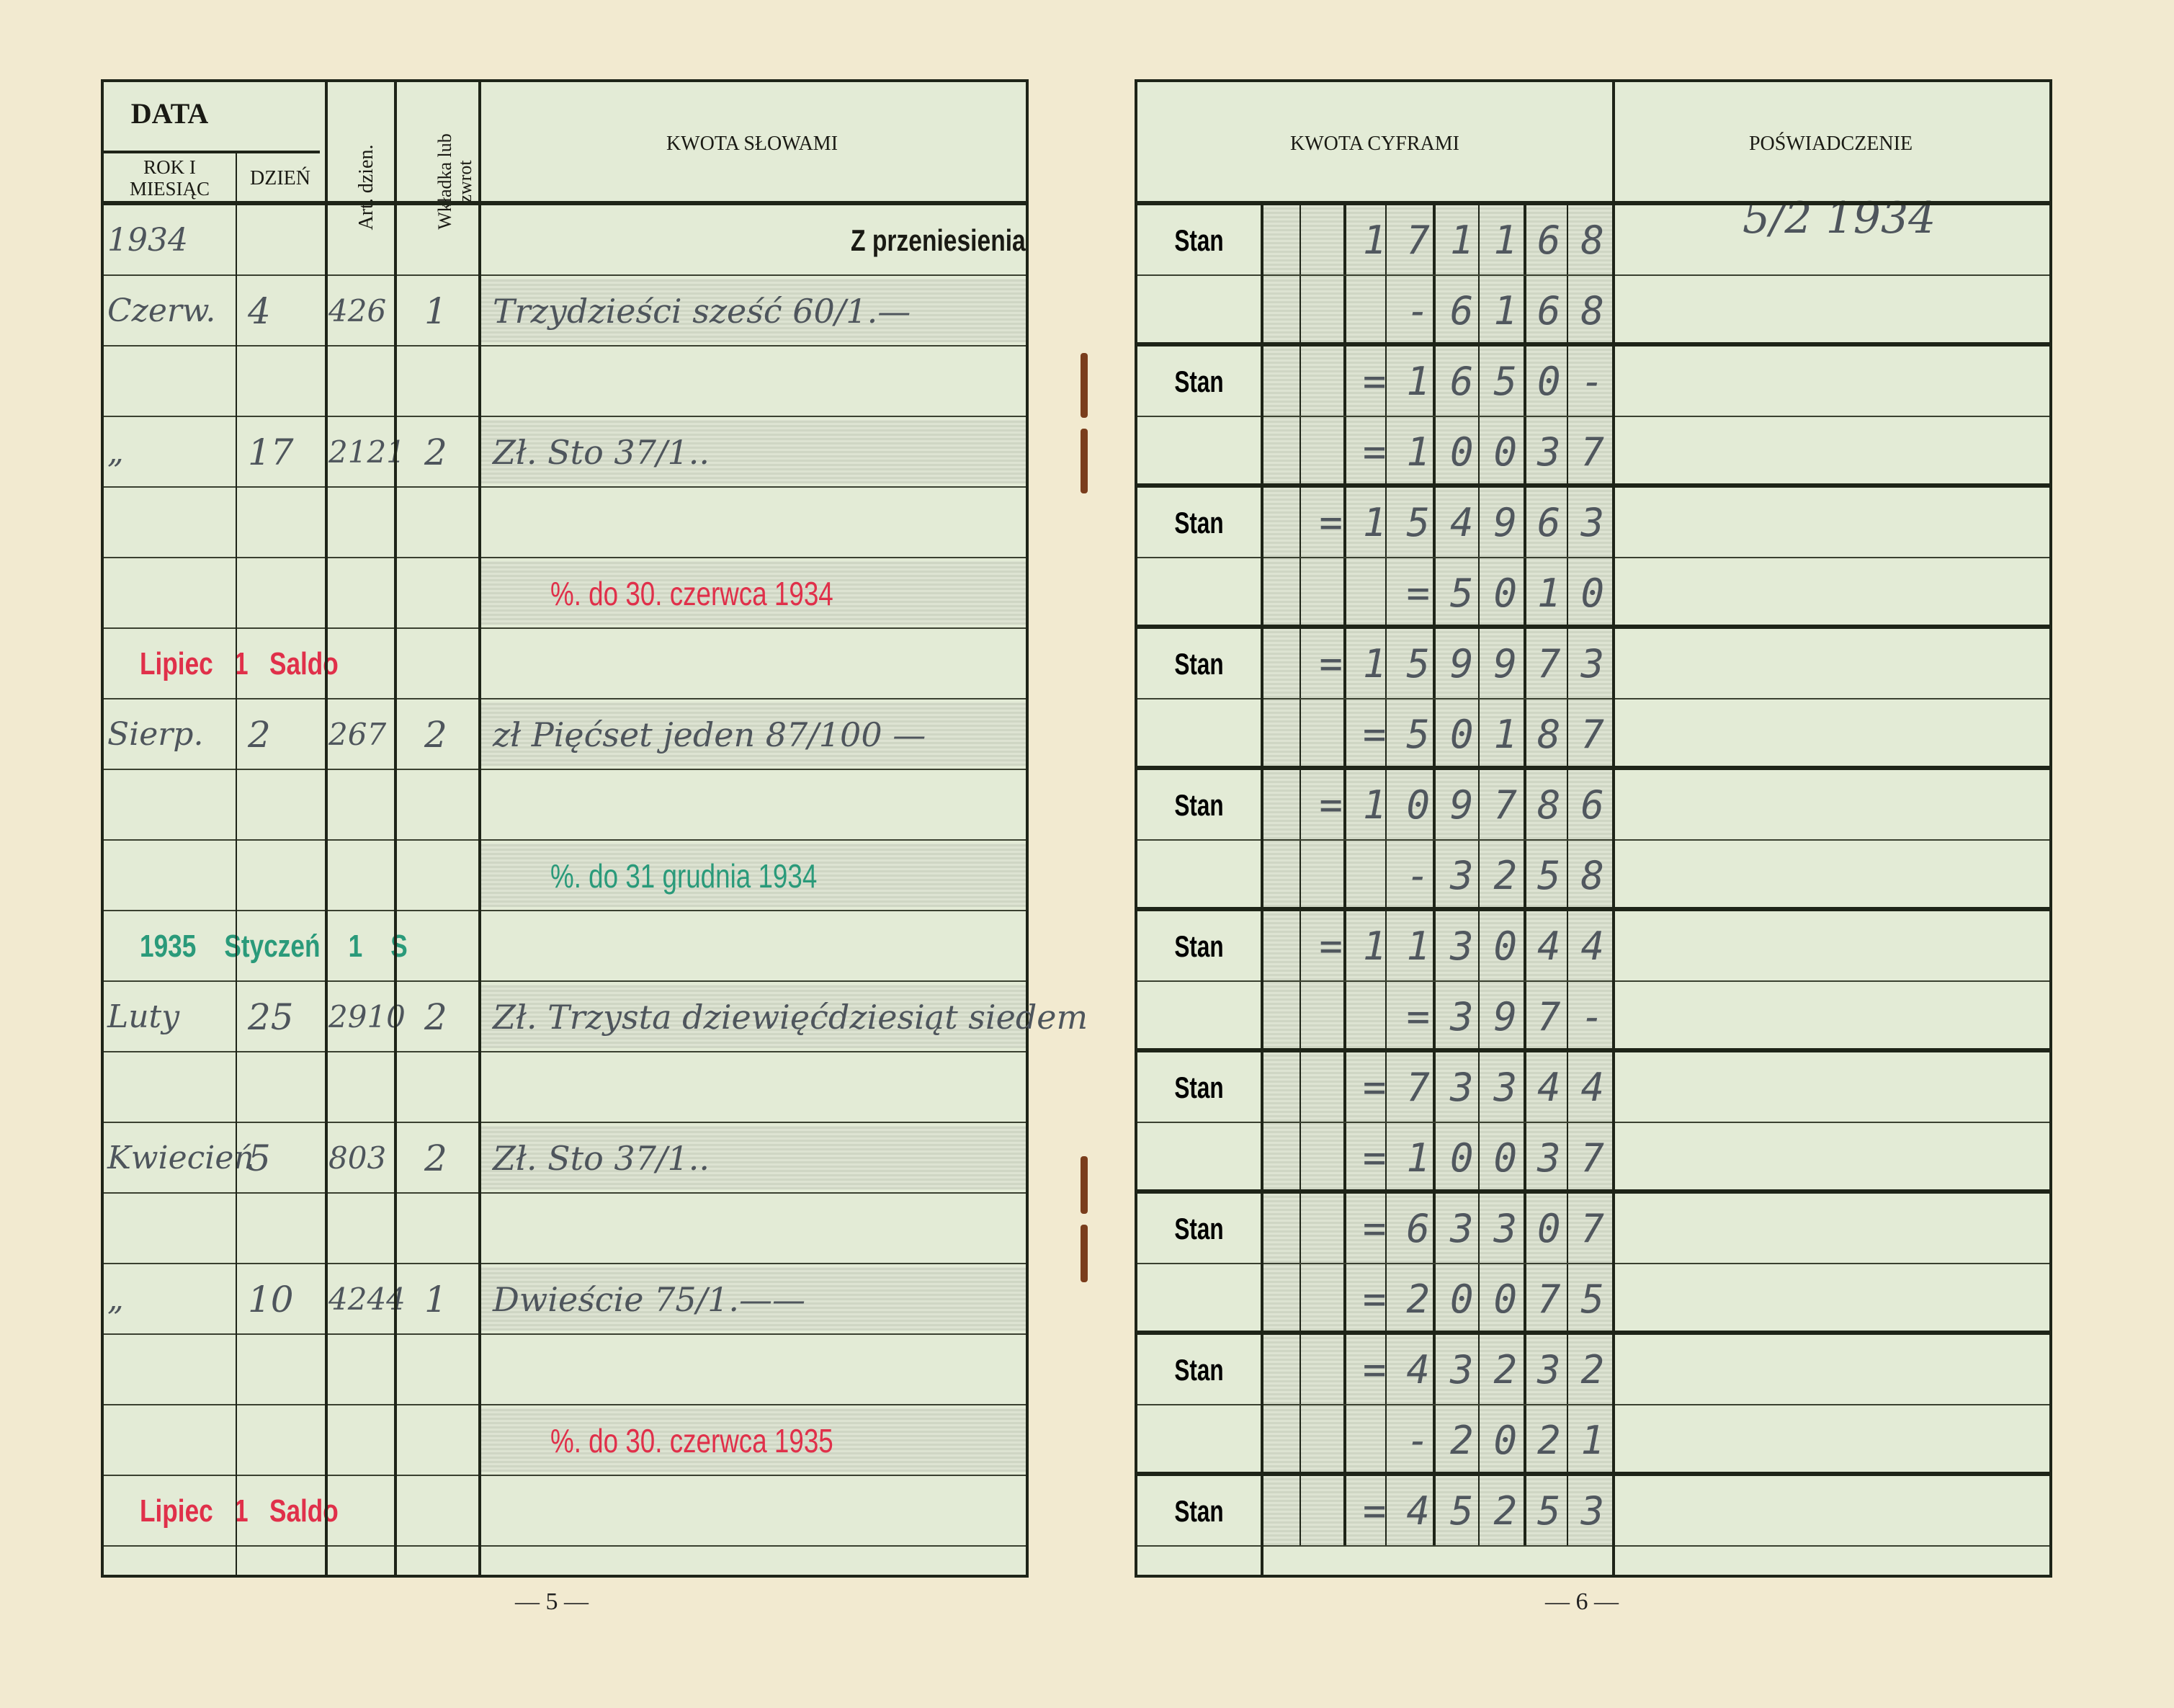  I want to click on entry-day: 4, so click(259, 311).